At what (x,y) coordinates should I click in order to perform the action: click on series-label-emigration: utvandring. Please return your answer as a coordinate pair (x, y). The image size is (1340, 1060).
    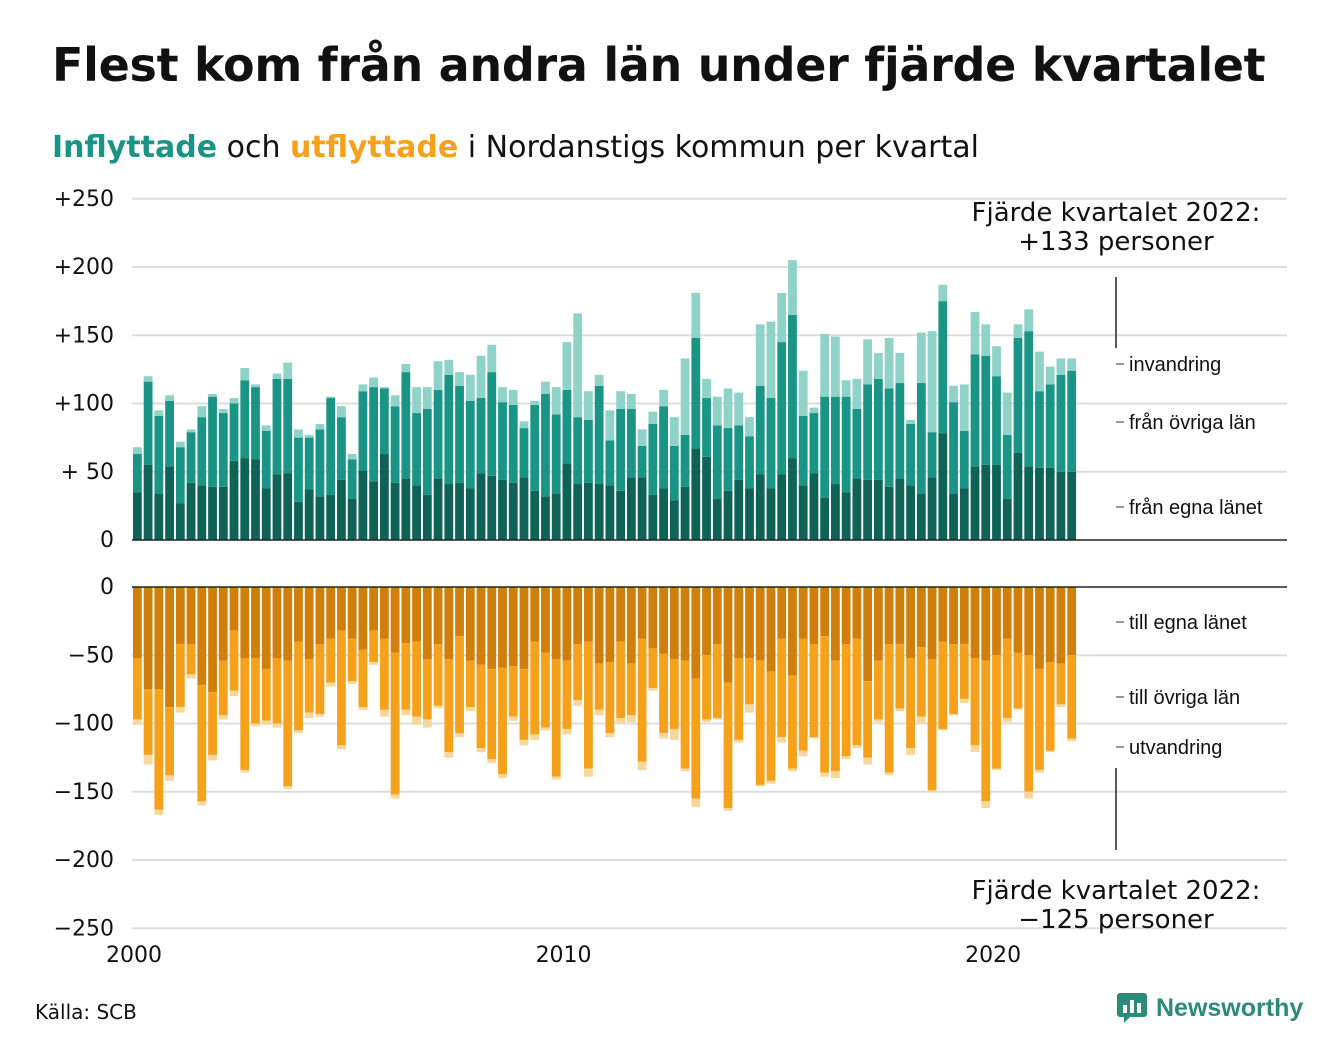
    Looking at the image, I should click on (1175, 748).